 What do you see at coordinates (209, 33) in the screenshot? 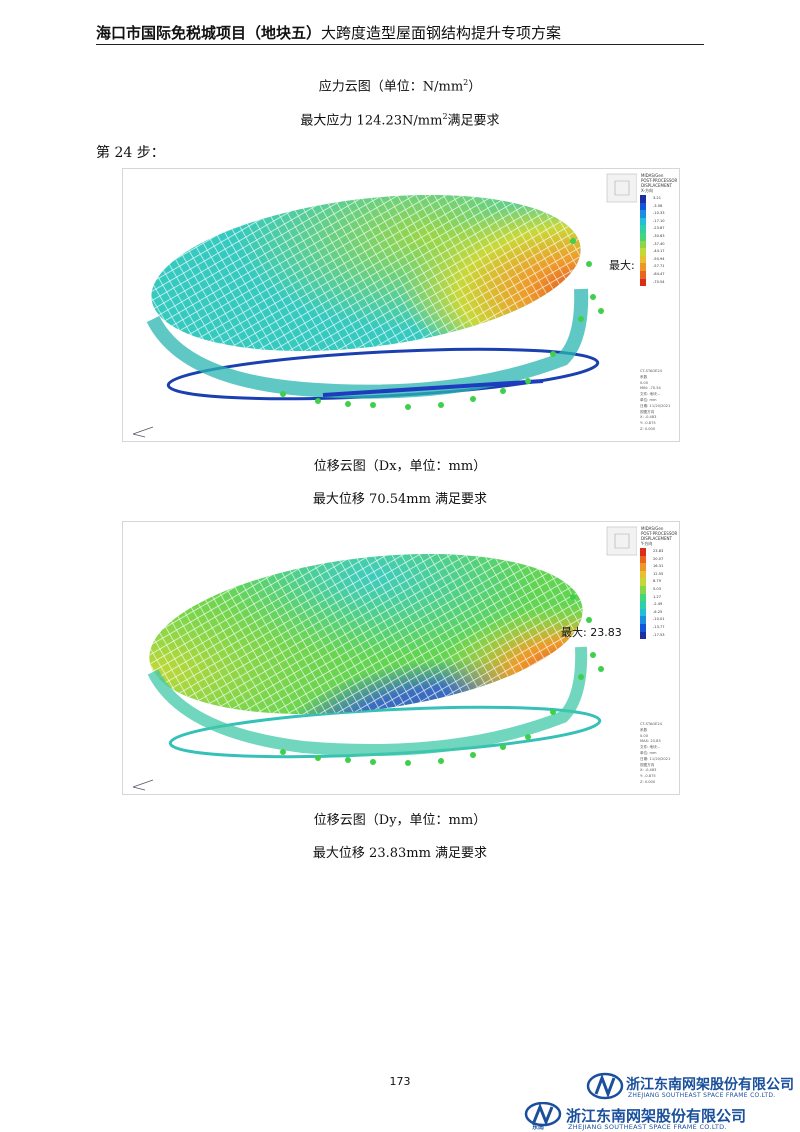
I see `project-name: 海口市国际免税城项目（地块五）` at bounding box center [209, 33].